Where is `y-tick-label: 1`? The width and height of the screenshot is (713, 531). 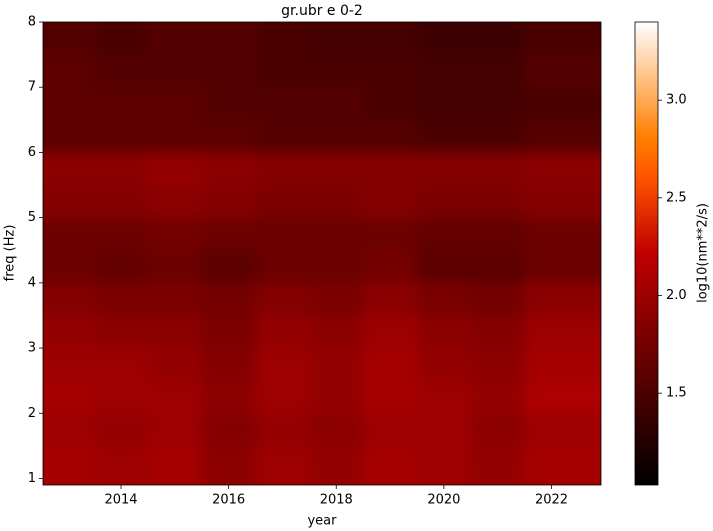 y-tick-label: 1 is located at coordinates (32, 478).